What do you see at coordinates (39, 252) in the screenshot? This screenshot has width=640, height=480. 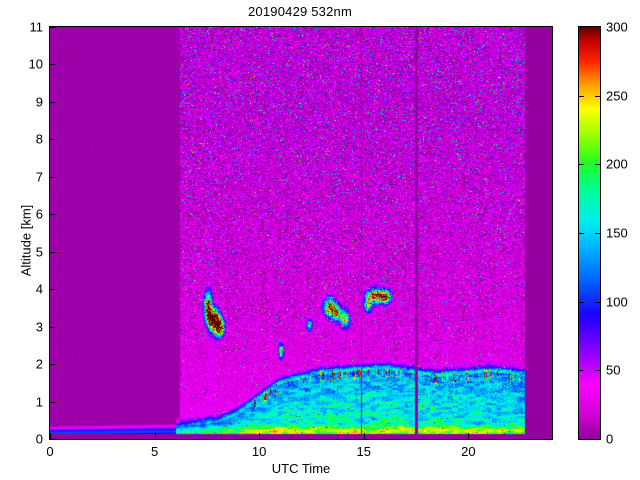 I see `y-tick-label: 5` at bounding box center [39, 252].